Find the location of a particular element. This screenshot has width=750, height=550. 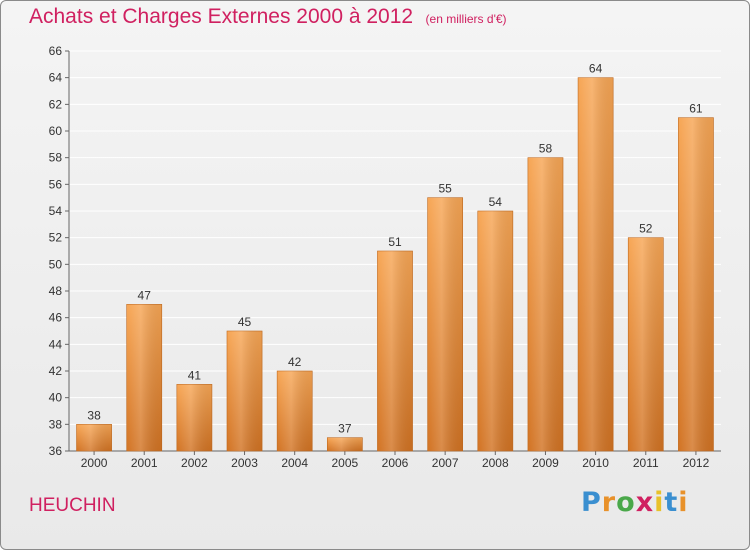

x-tick-label: 2012 is located at coordinates (696, 463).